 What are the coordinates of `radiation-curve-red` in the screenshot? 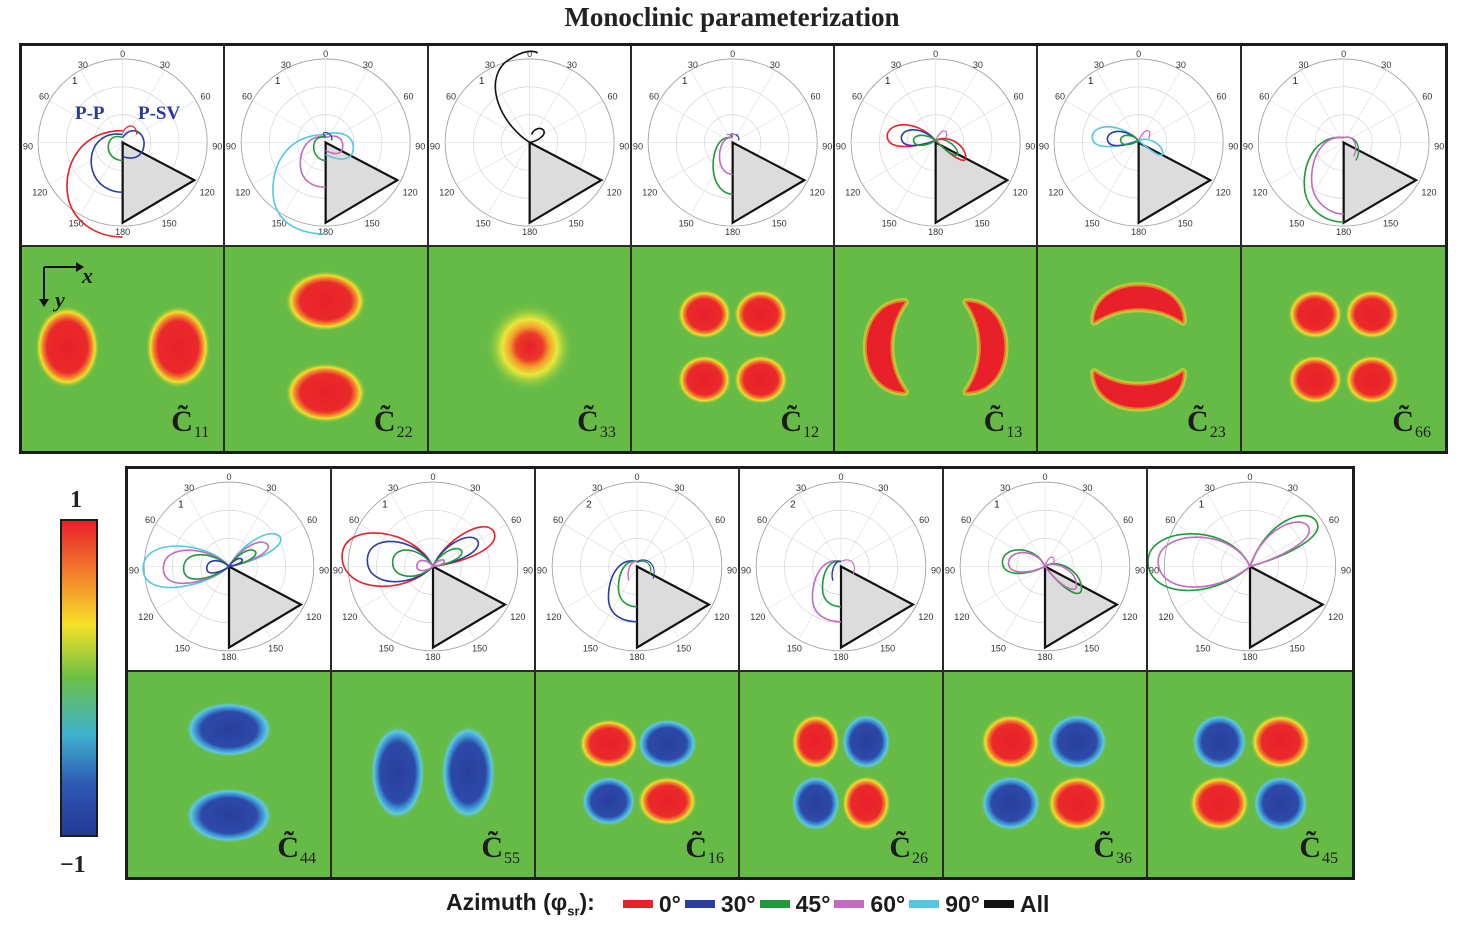 It's located at (94, 183).